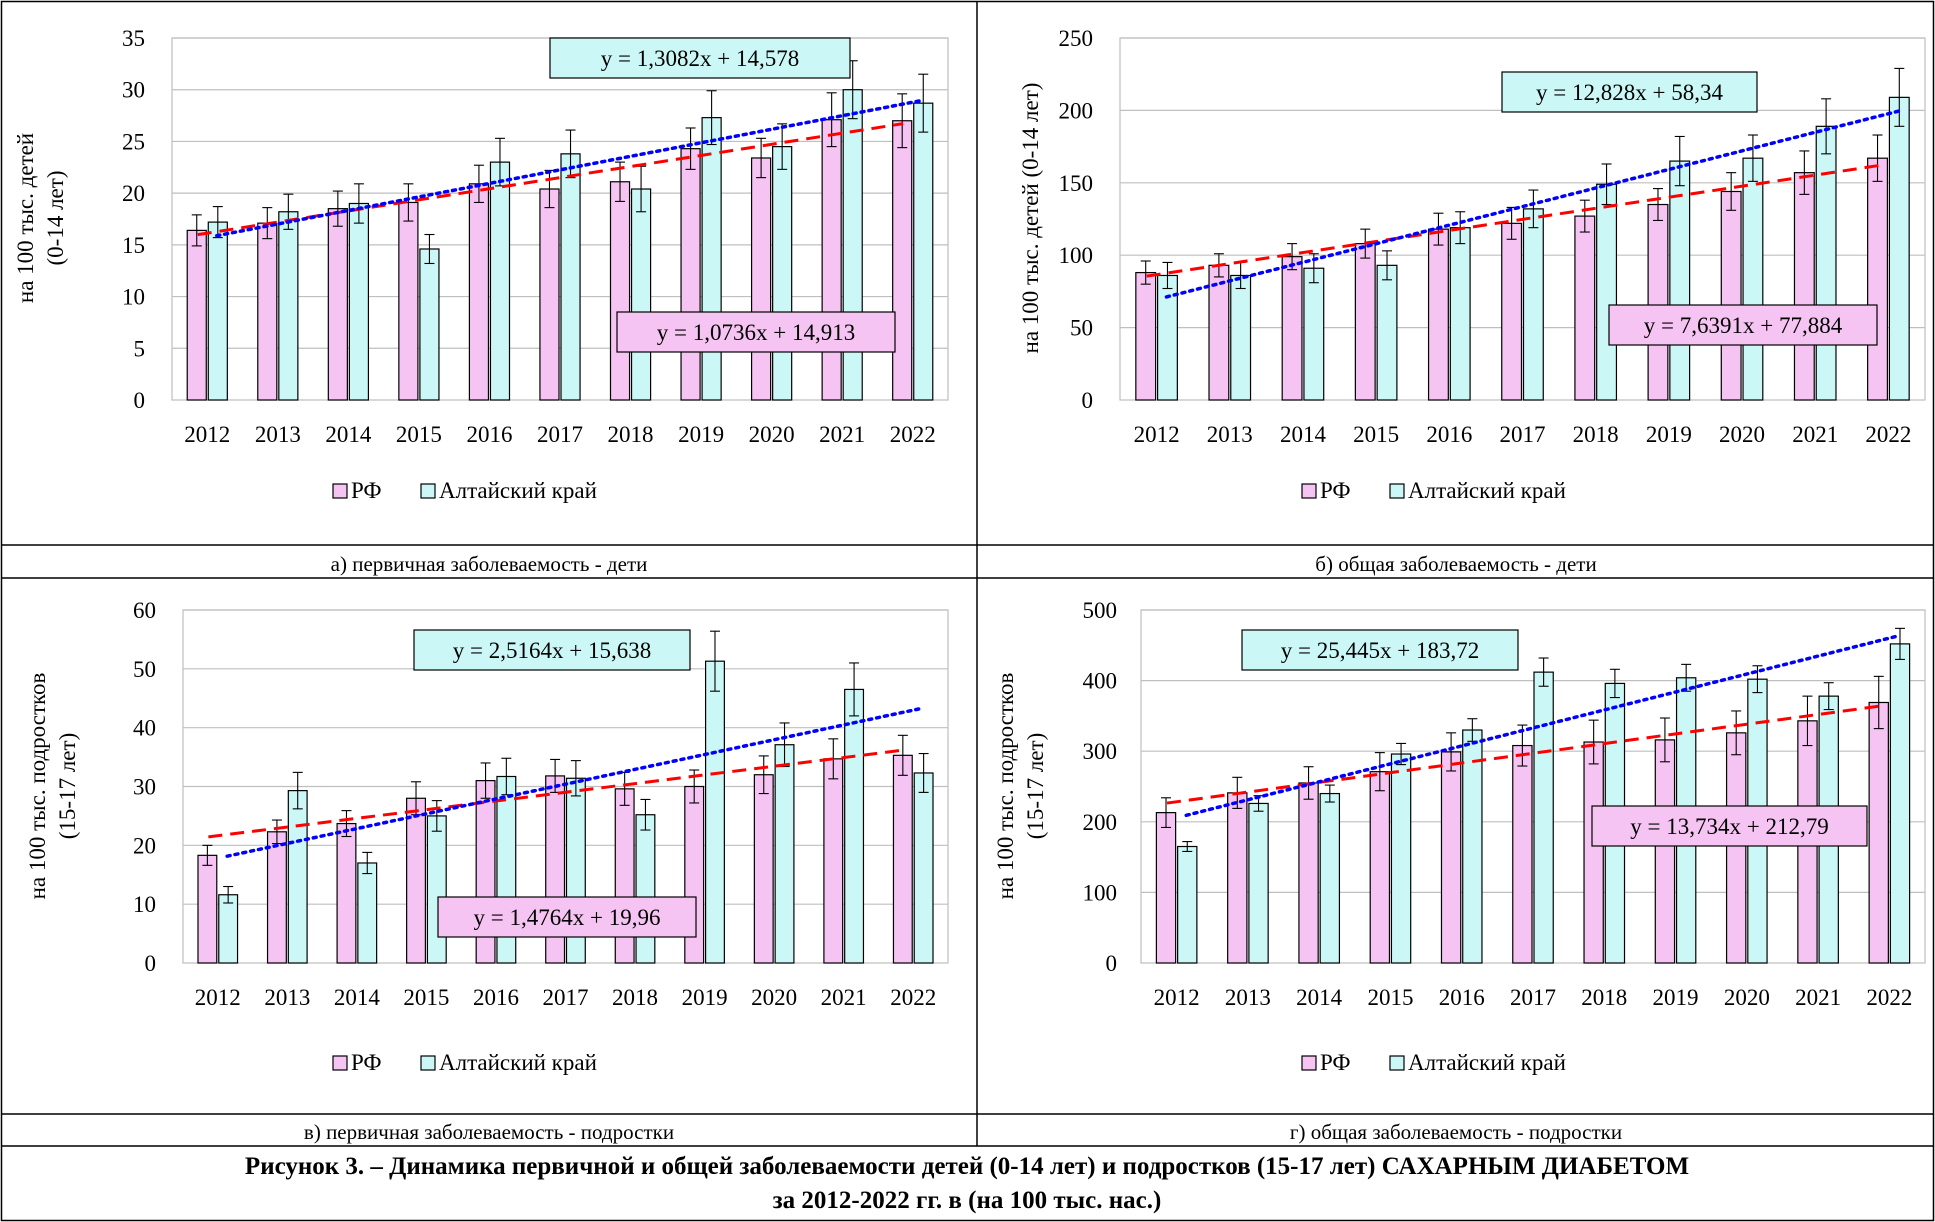 This screenshot has height=1222, width=1935. I want to click on y-tick-label: 30, so click(144, 787).